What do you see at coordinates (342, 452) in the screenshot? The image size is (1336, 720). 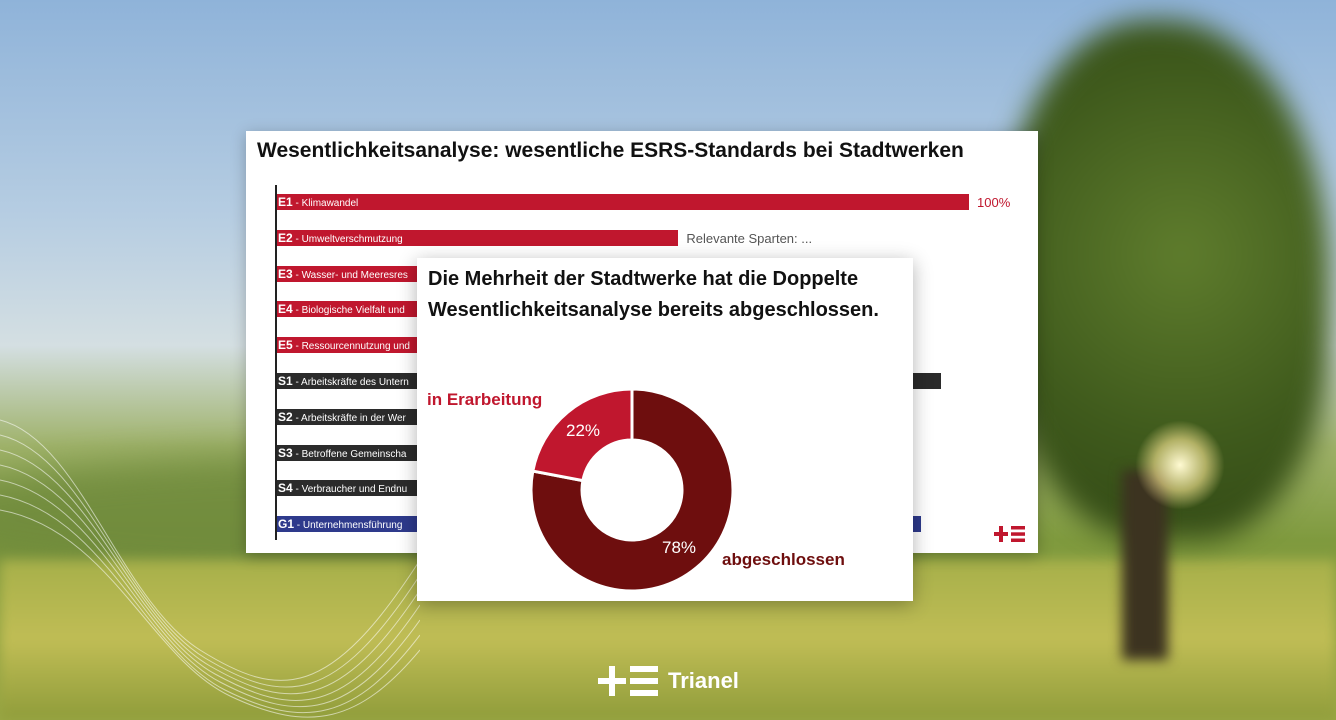 I see `bar-label-s3: S3 - Betroffene Gemeinscha` at bounding box center [342, 452].